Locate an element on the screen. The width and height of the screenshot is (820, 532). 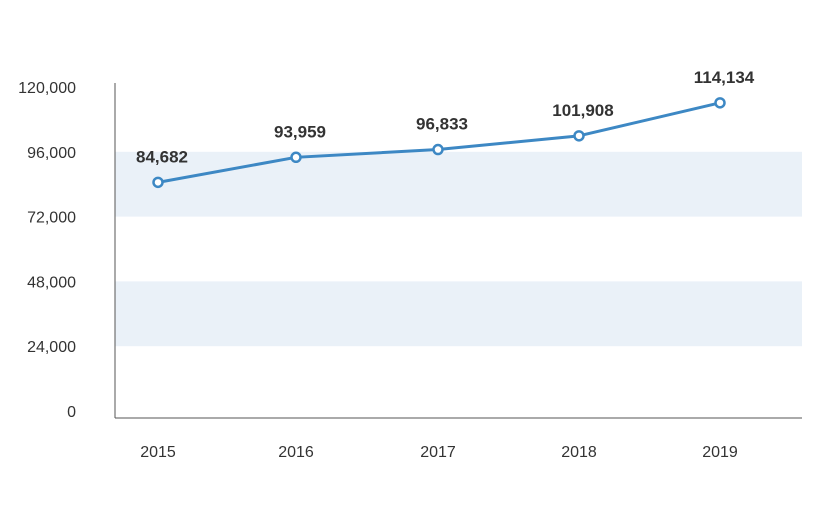
data-points is located at coordinates (439, 143).